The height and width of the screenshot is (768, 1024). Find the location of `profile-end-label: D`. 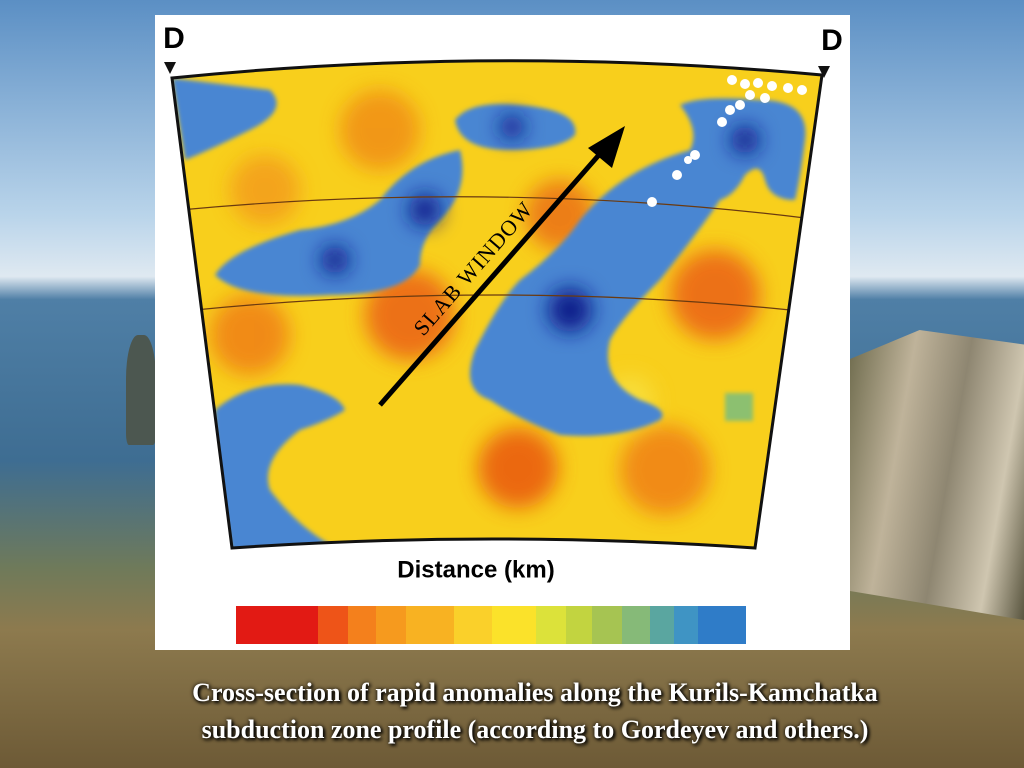

profile-end-label: D is located at coordinates (832, 40).